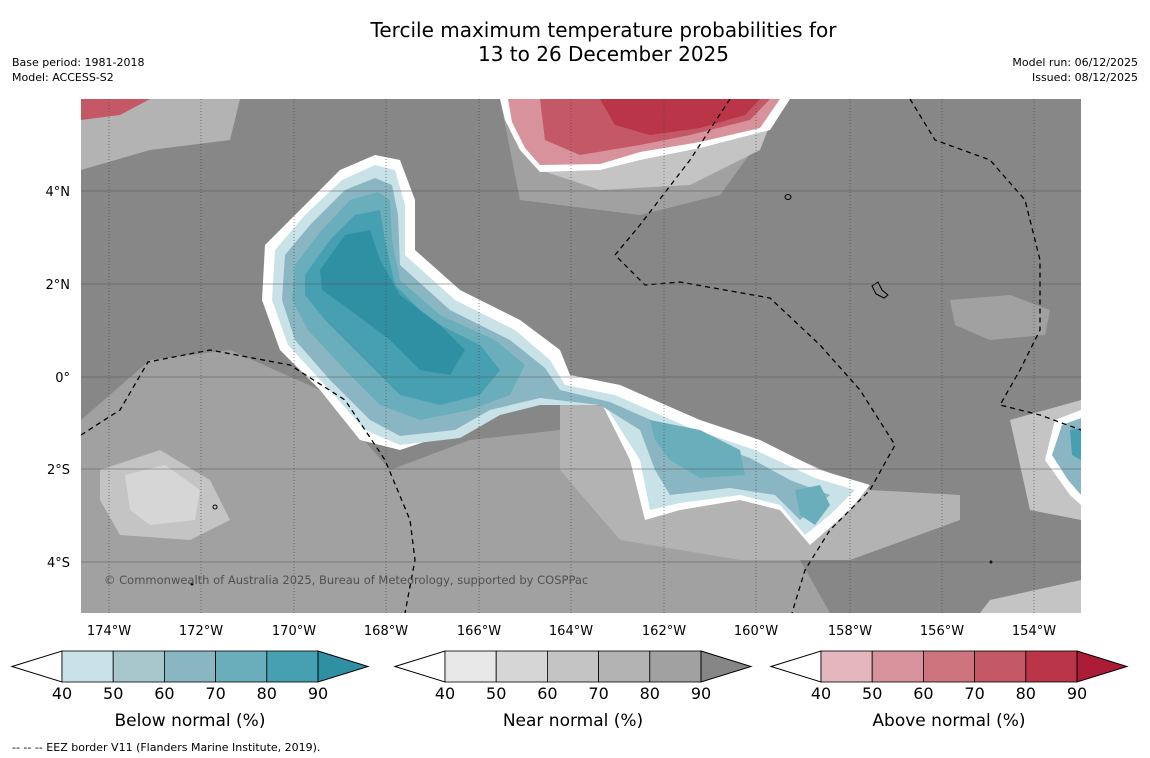  Describe the element at coordinates (1075, 444) in the screenshot. I see `below-normal-east-edge-core` at that location.